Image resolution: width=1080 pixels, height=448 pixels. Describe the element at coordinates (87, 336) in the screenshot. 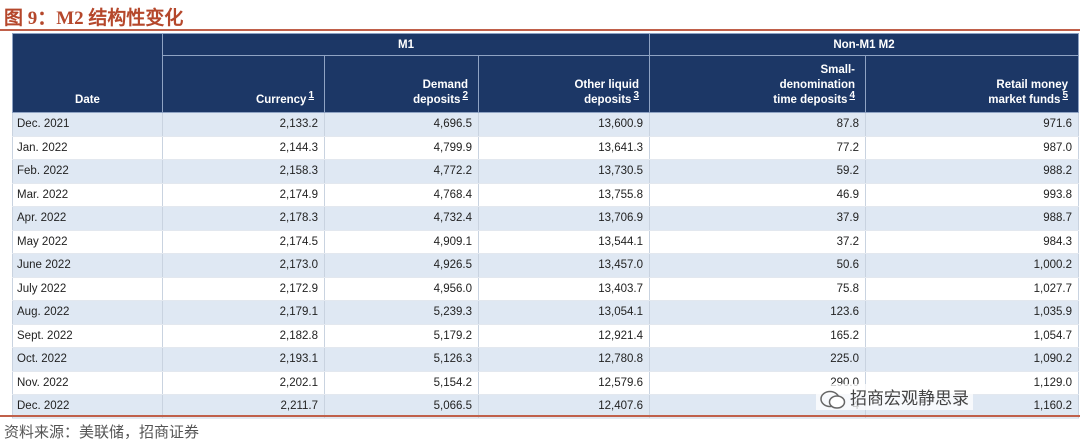

I see `date-cell: Sept. 2022` at that location.